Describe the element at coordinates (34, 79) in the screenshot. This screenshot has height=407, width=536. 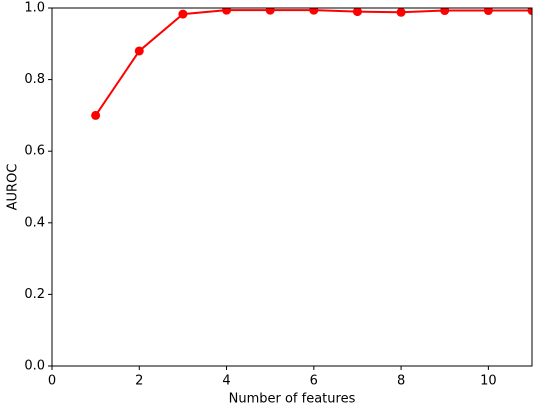
I see `y-tick-label: 0.8` at that location.